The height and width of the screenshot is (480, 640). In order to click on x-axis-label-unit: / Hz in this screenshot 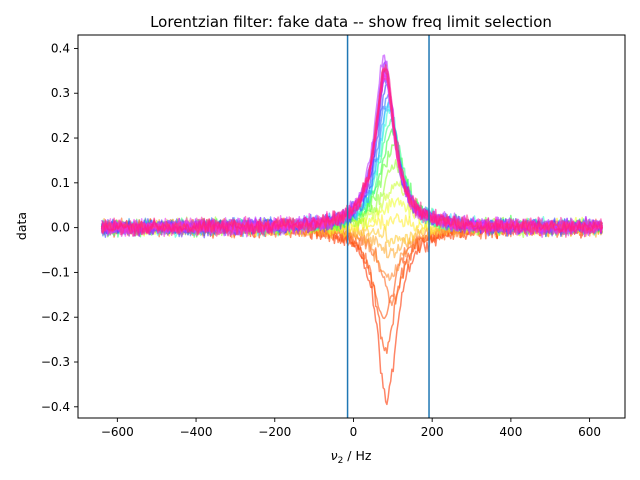, I will do `click(357, 455)`.